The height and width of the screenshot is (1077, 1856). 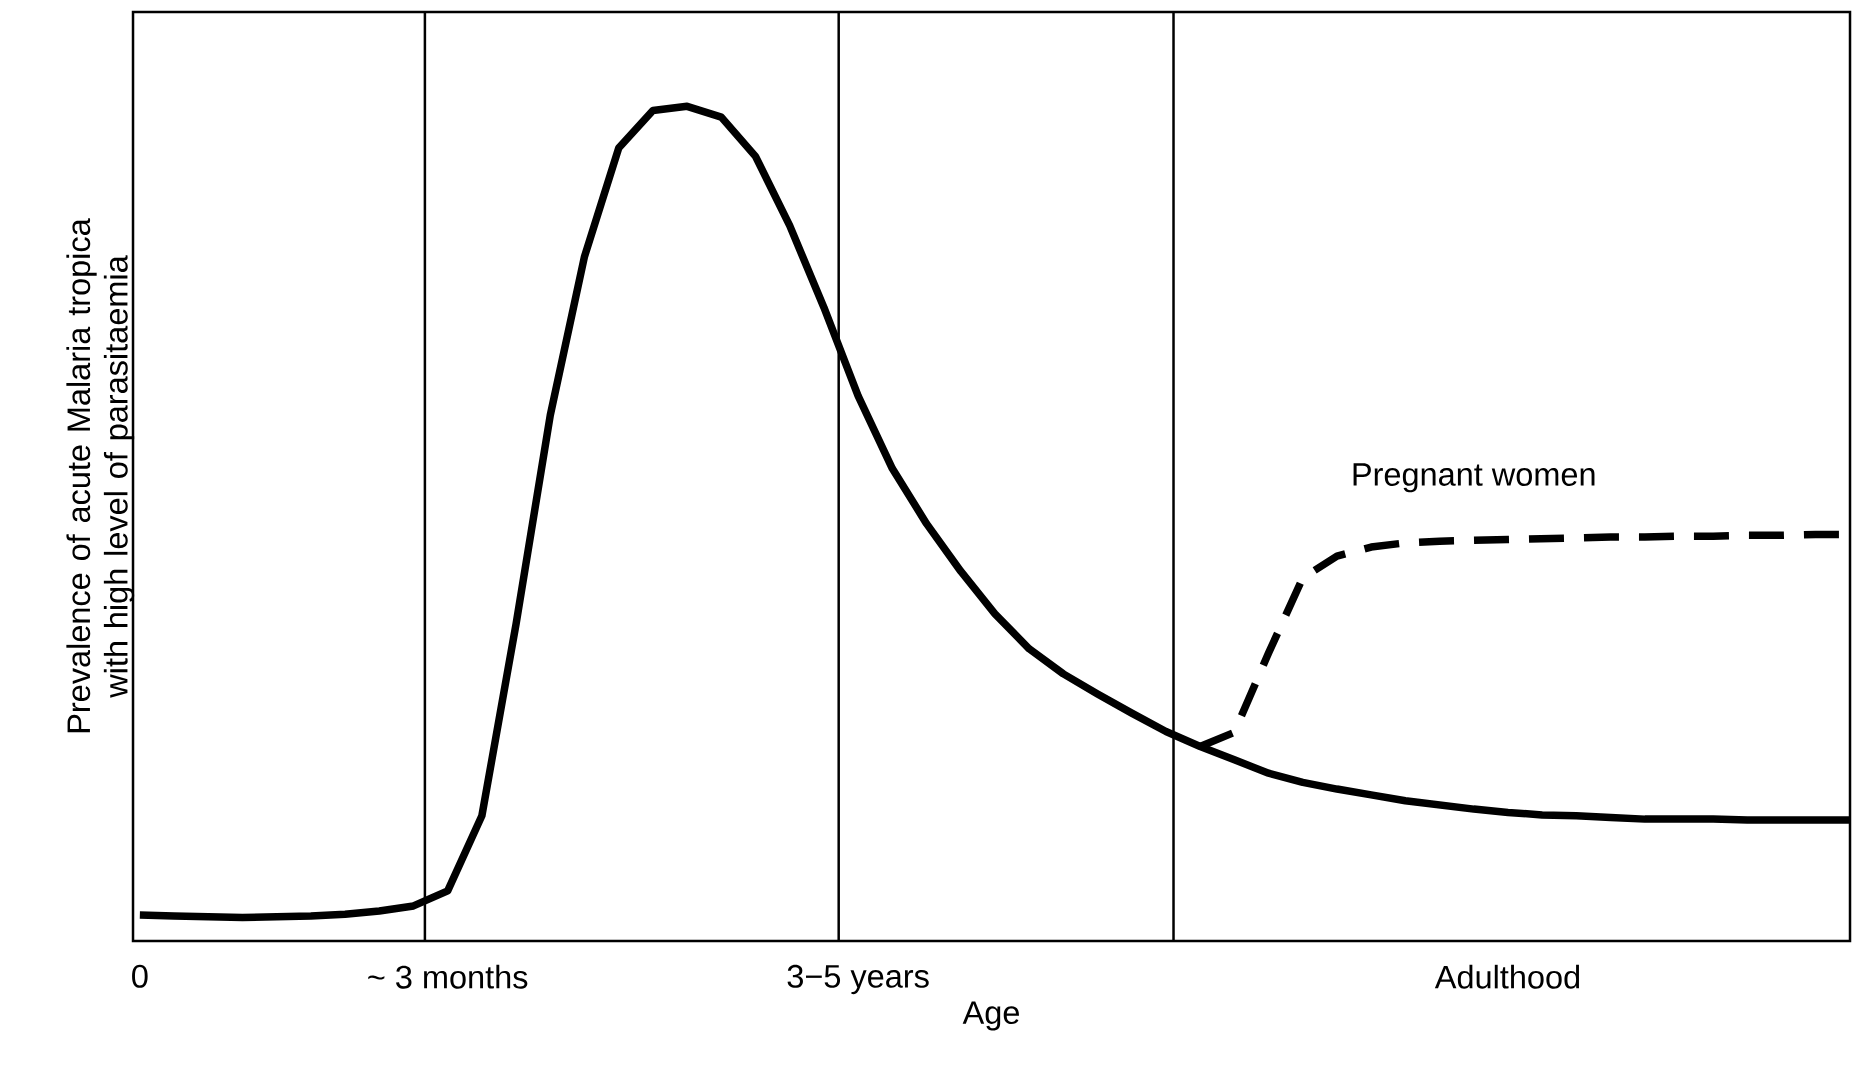 I want to click on x-tick-label: 0, so click(x=140, y=976).